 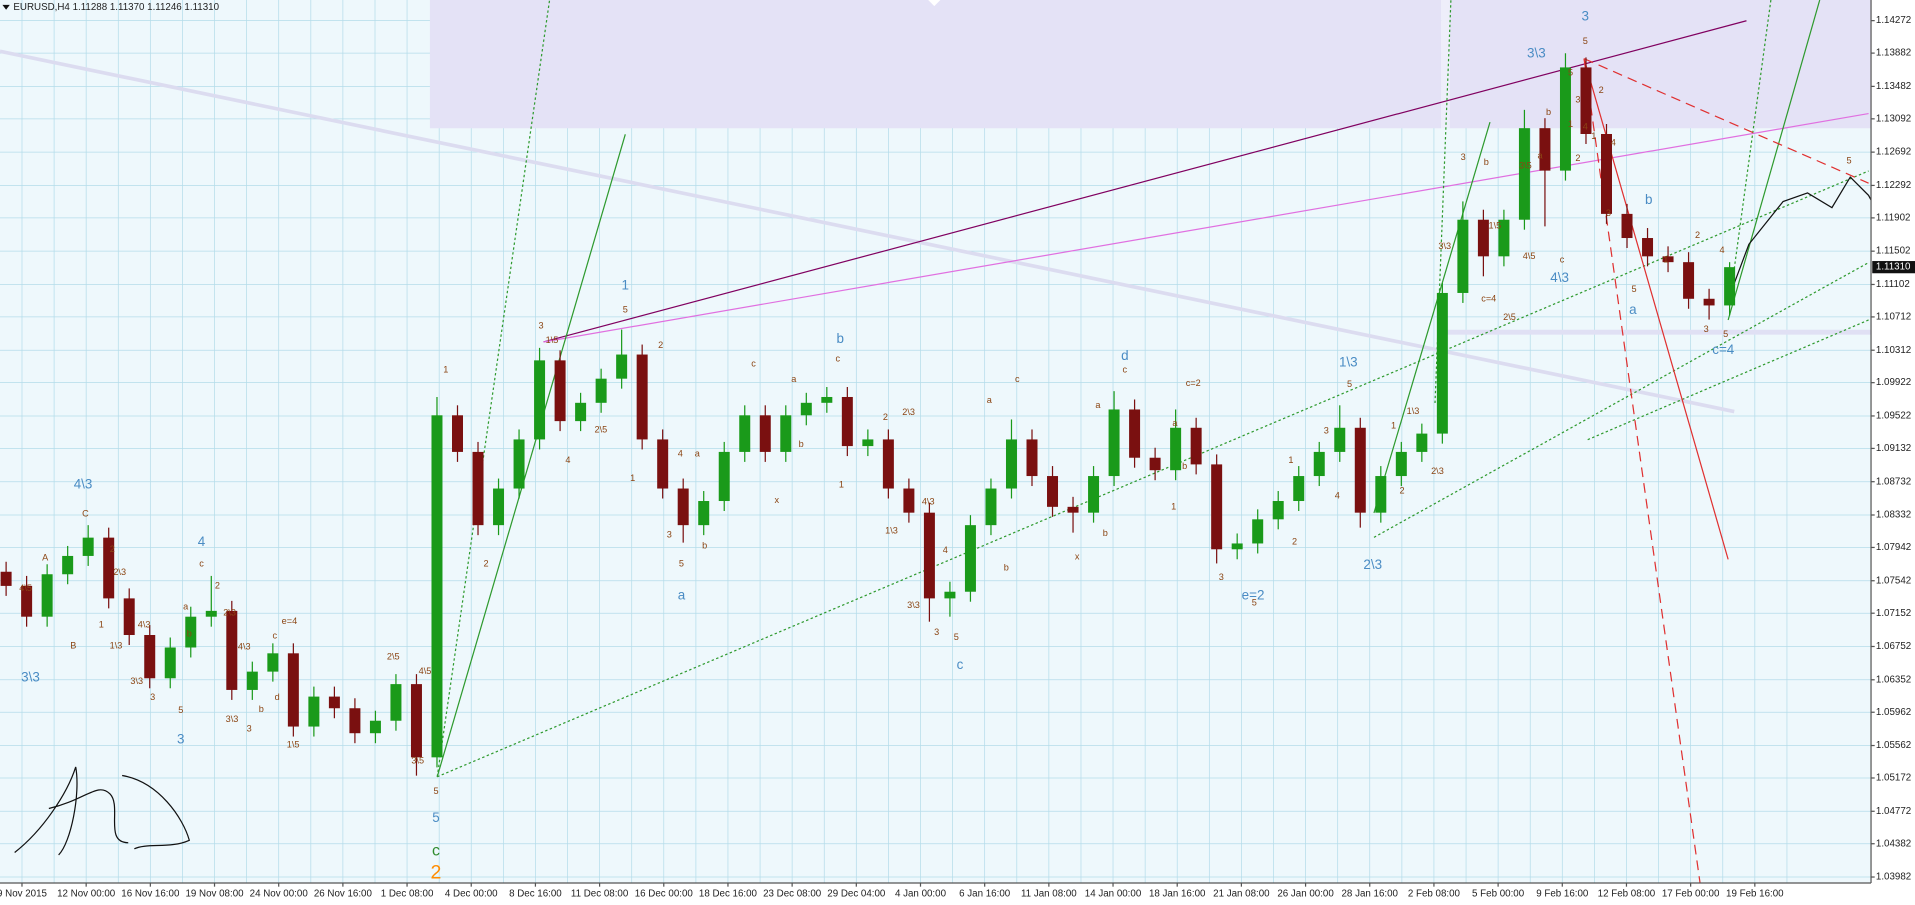 I want to click on y-tick-label: 1.05962, so click(x=1893, y=712).